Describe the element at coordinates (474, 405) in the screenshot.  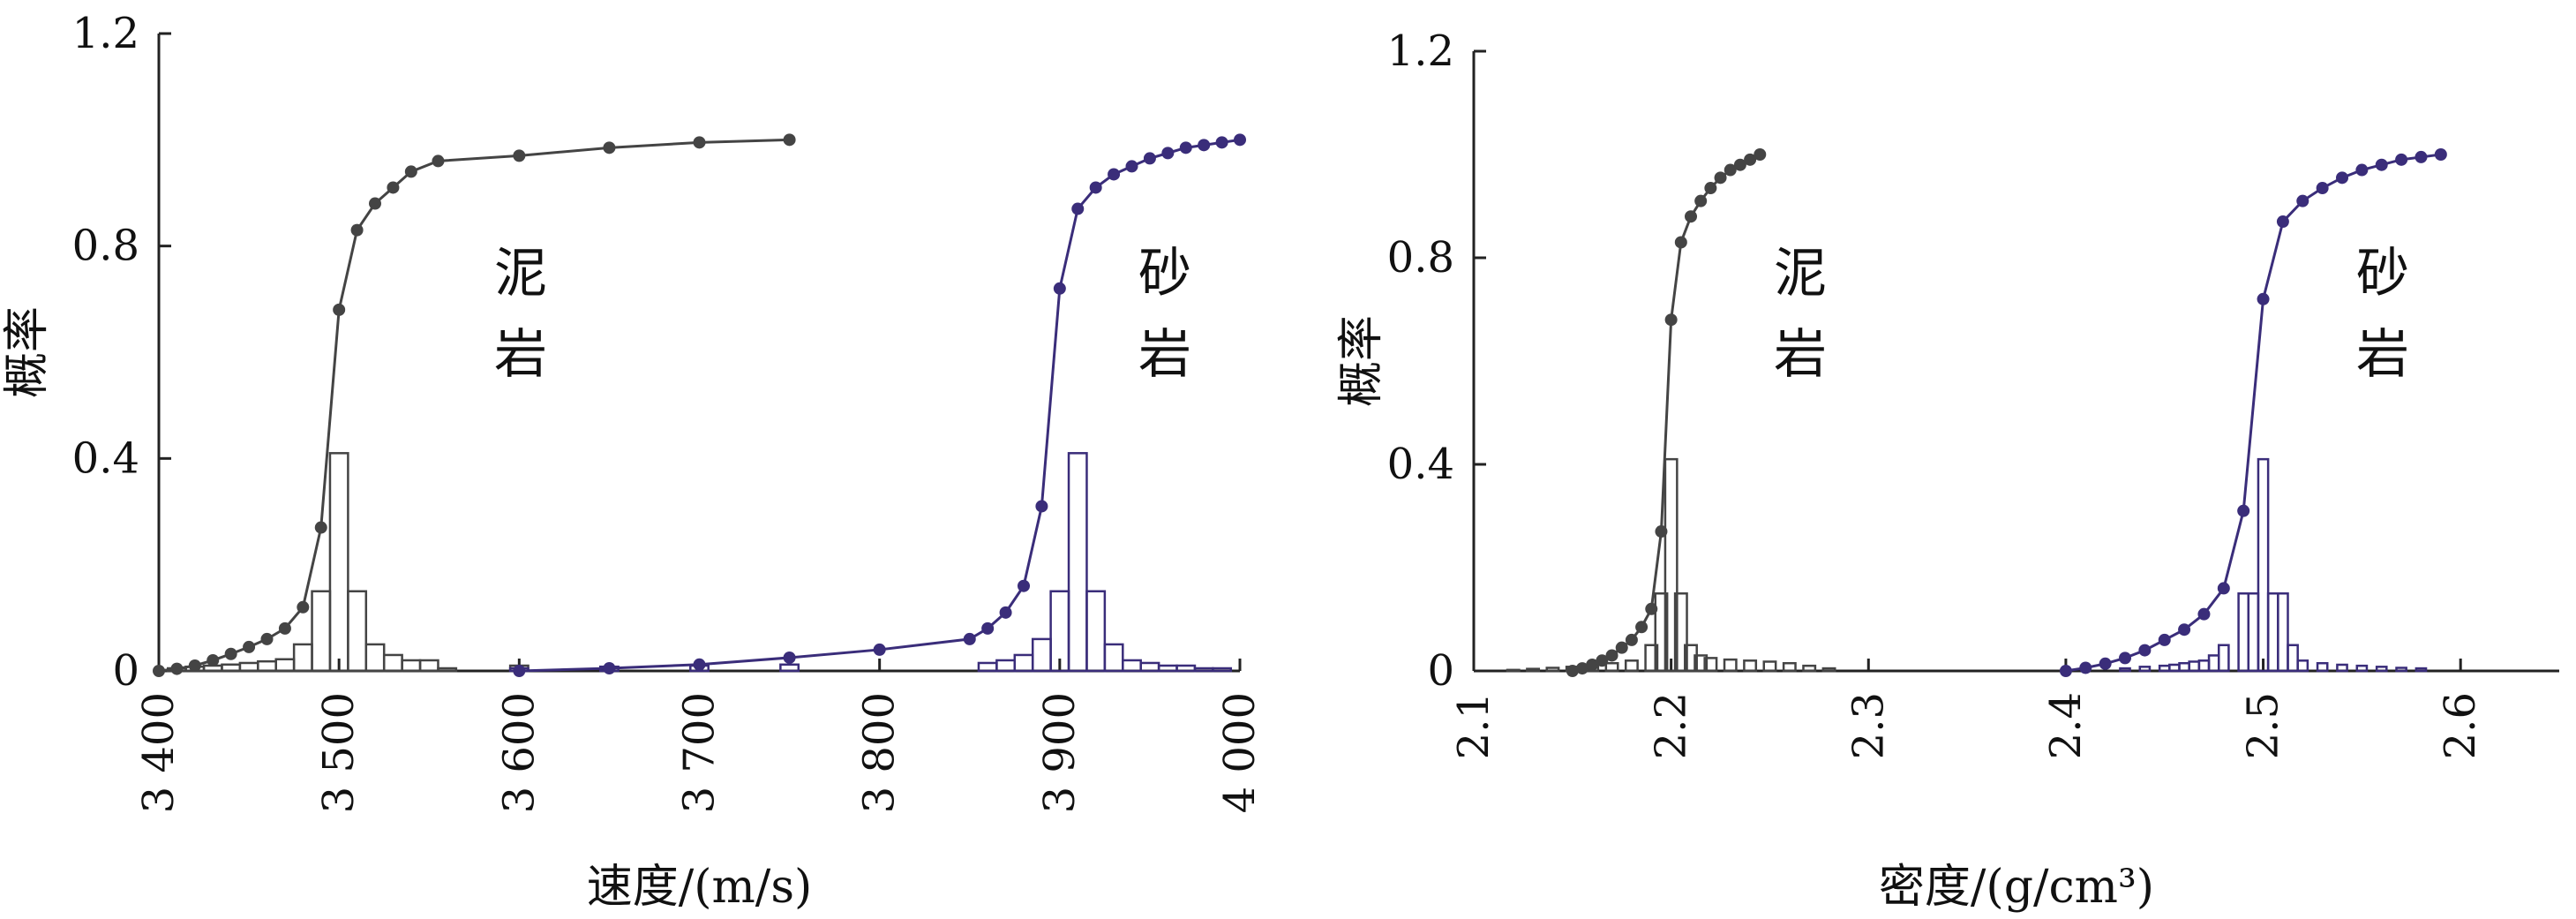
I see `cdf-line` at that location.